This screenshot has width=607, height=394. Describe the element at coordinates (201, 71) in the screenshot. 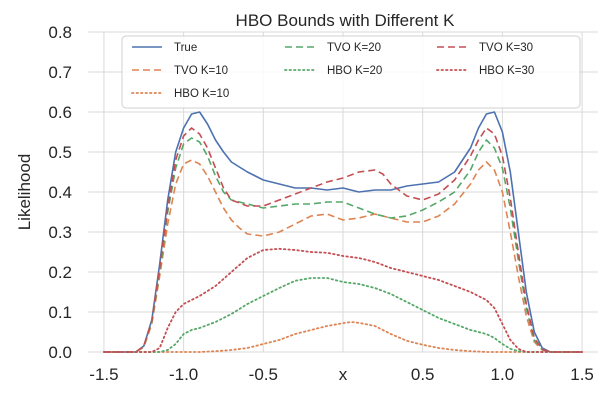

I see `legend-label-tvo-k-10: TVO K=10` at that location.